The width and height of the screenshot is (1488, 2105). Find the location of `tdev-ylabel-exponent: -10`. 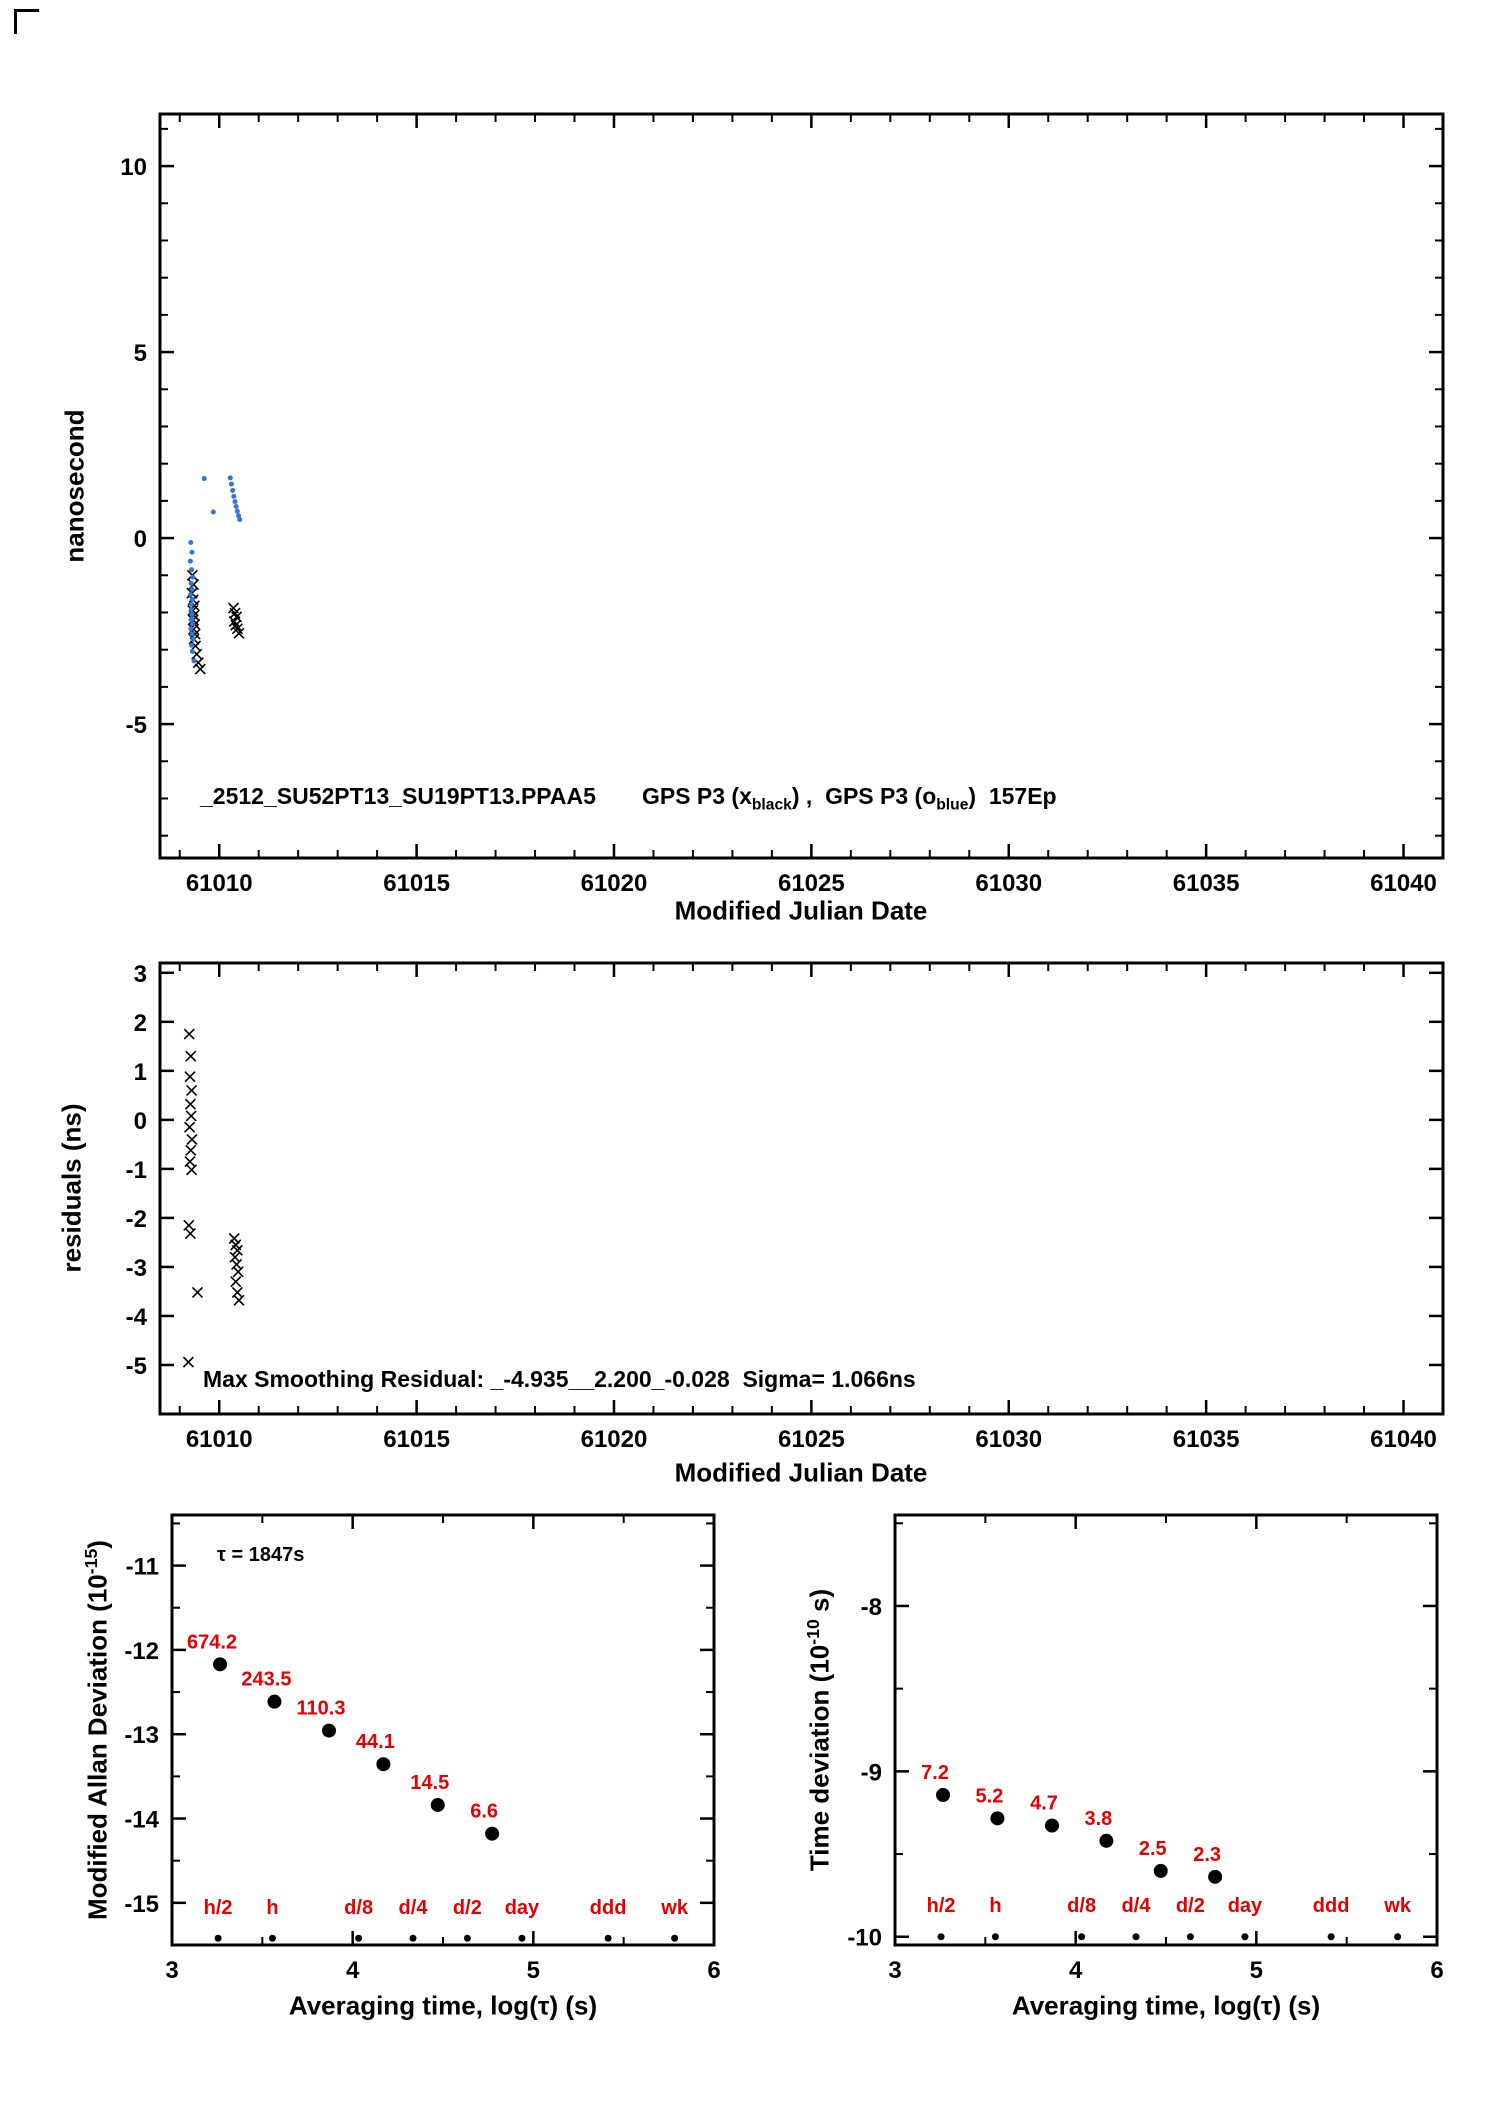

tdev-ylabel-exponent: -10 is located at coordinates (812, 1632).